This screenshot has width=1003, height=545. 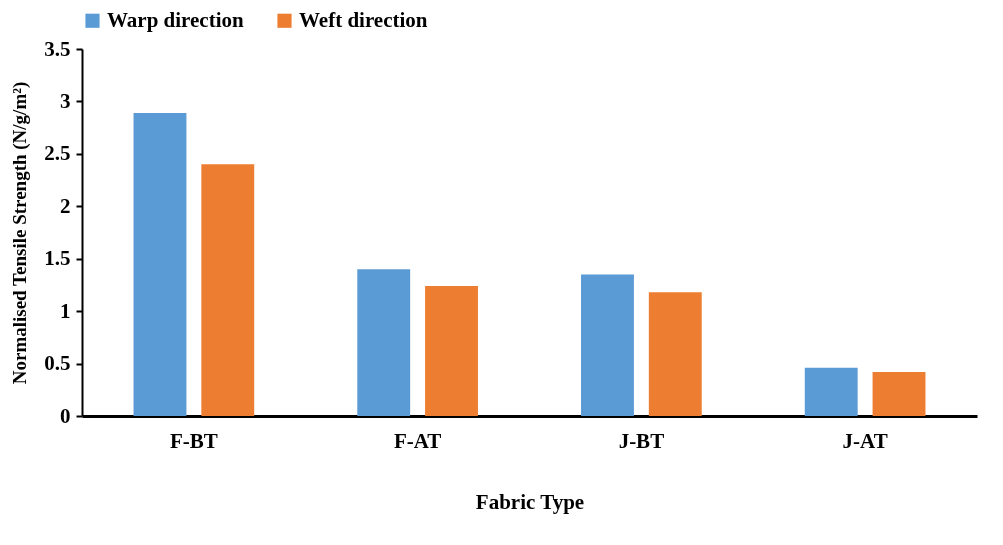 I want to click on y-tick-label: 3.5, so click(x=57, y=48).